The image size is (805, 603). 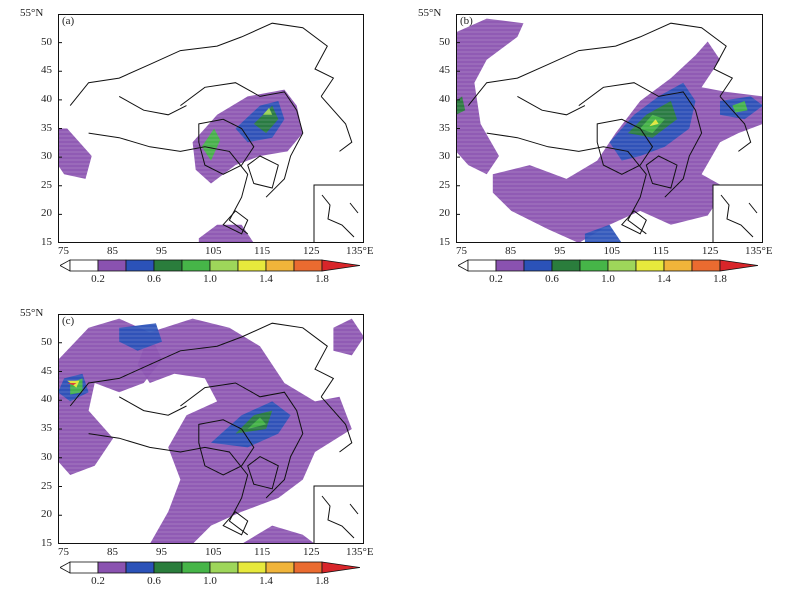 What do you see at coordinates (112, 251) in the screenshot?
I see `lon-label-85: 85` at bounding box center [112, 251].